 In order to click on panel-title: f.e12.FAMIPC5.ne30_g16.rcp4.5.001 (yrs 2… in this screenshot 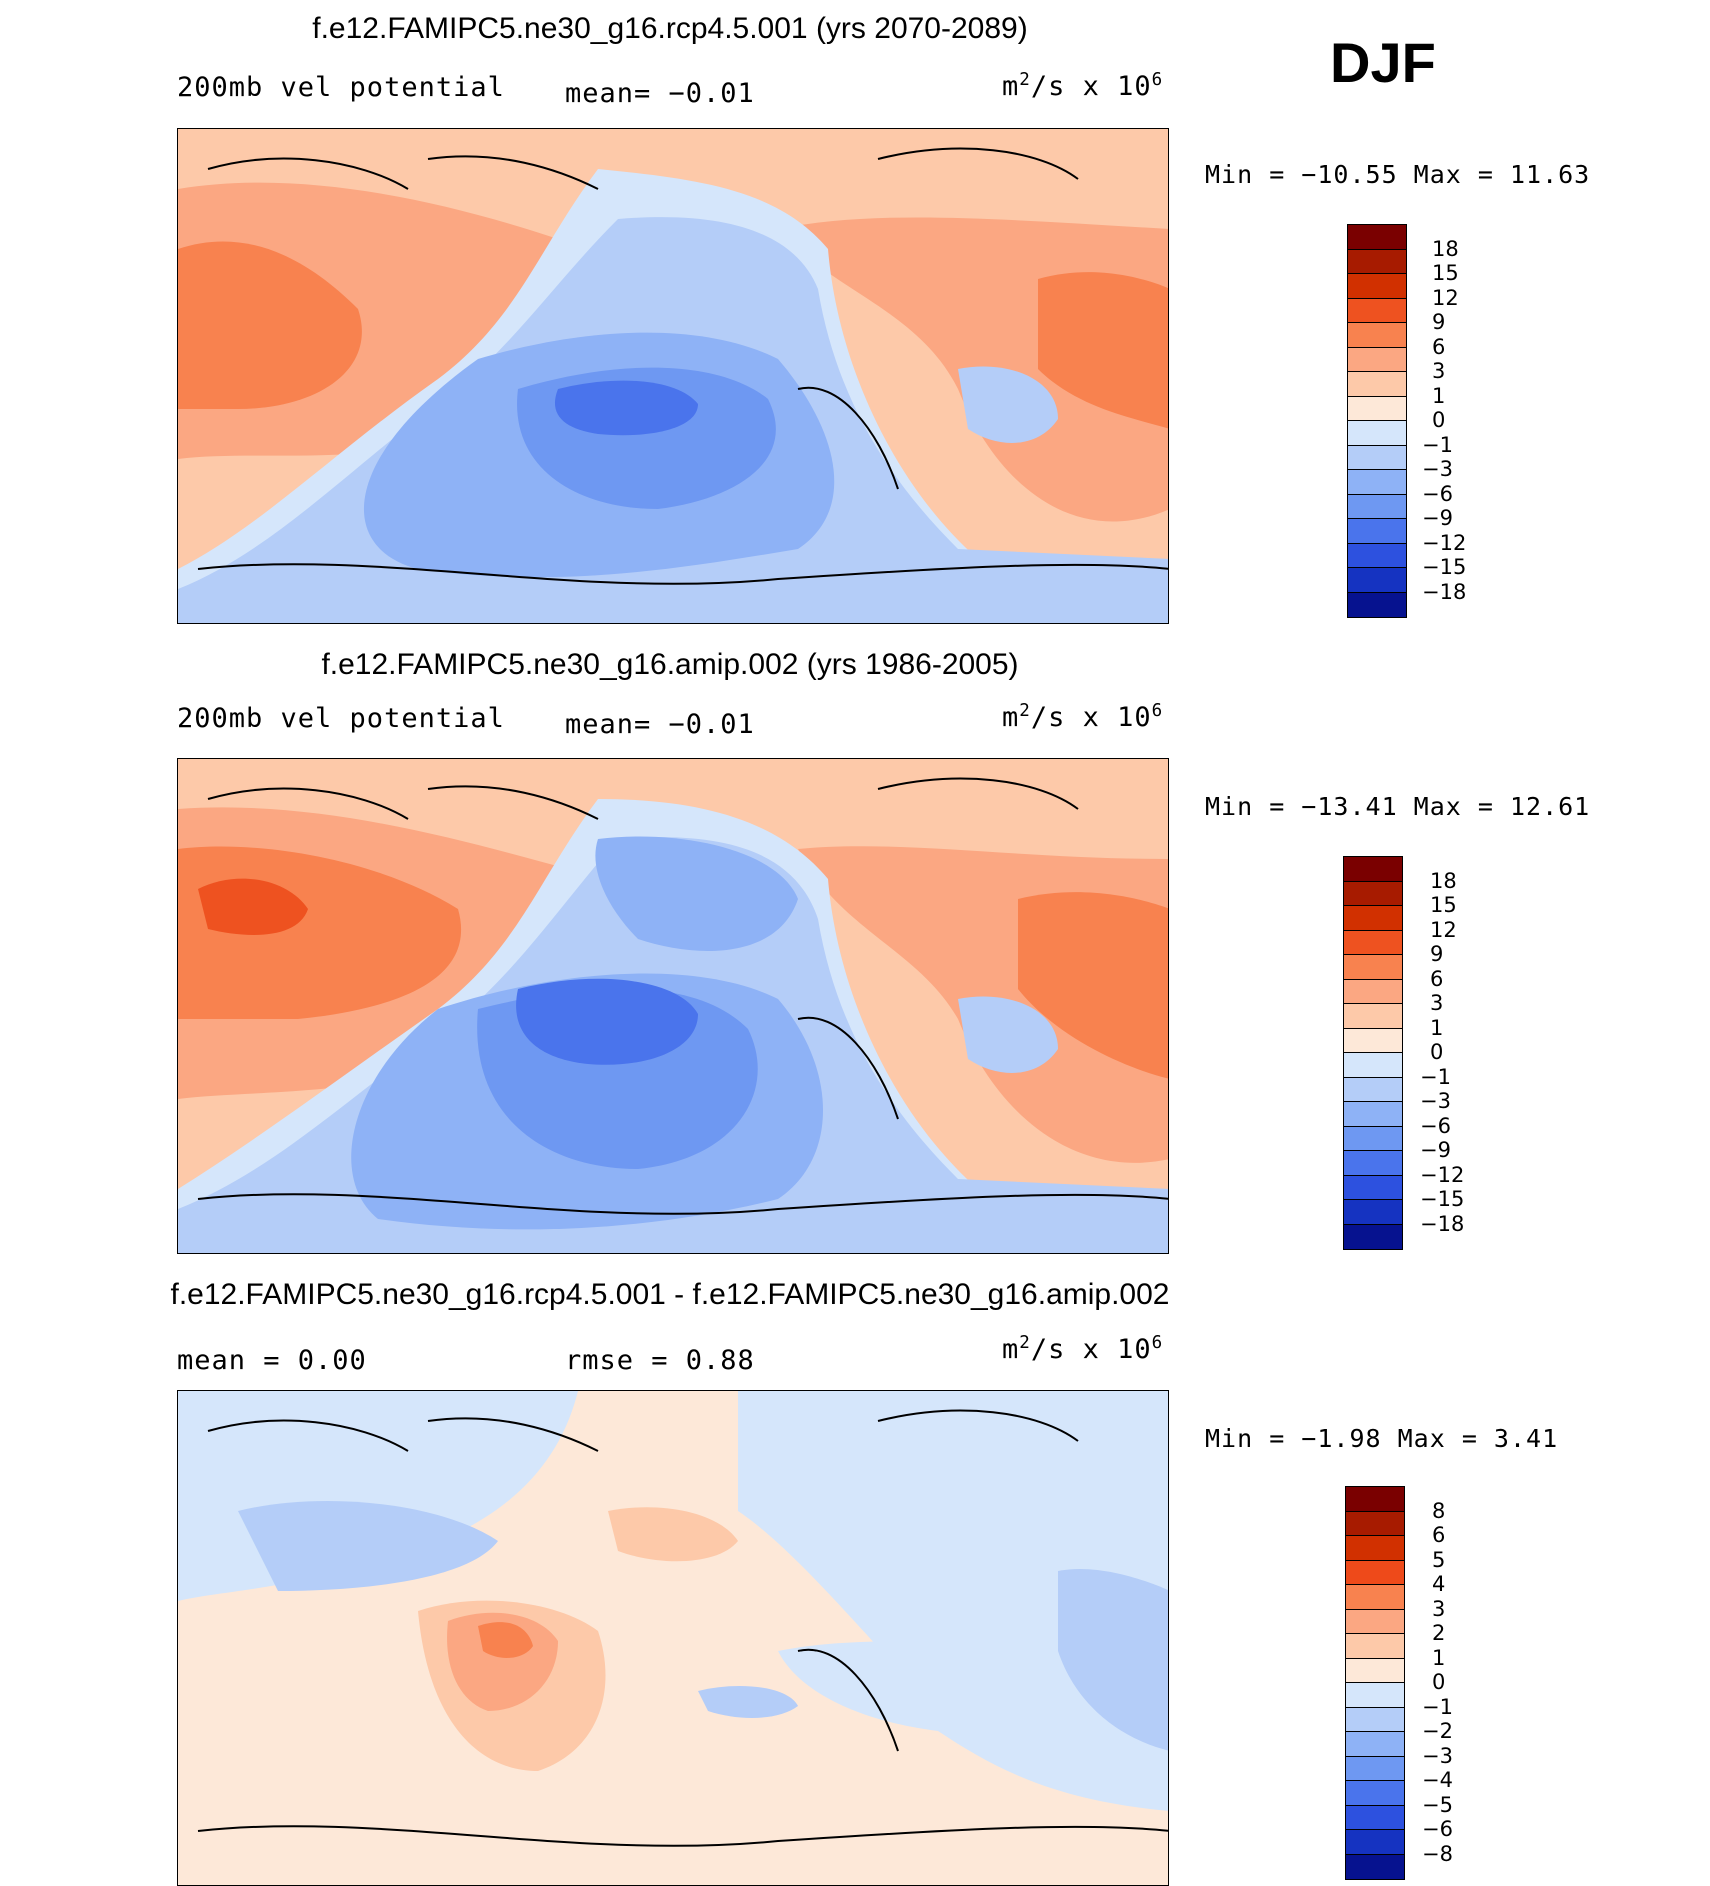, I will do `click(670, 28)`.